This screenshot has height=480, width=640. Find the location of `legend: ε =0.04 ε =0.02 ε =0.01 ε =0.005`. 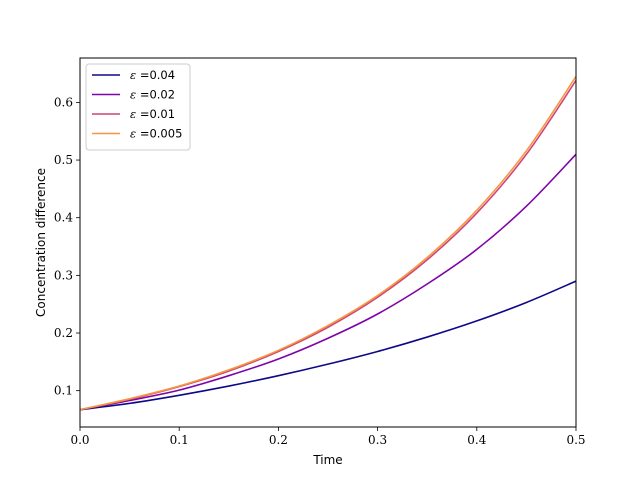

legend: ε =0.04 ε =0.02 ε =0.01 ε =0.005 is located at coordinates (138, 107).